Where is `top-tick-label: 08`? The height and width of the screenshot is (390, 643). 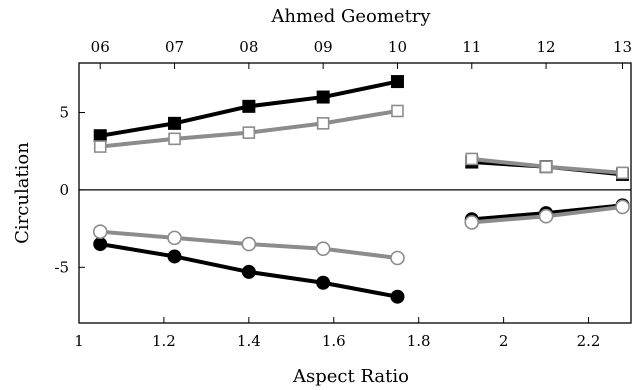
top-tick-label: 08 is located at coordinates (248, 47).